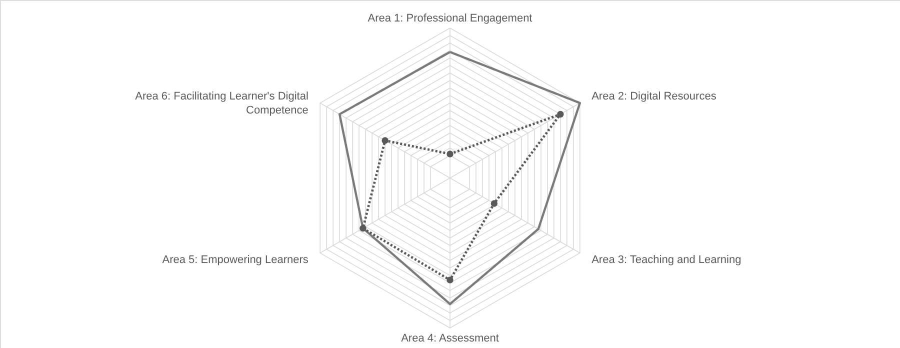  What do you see at coordinates (667, 260) in the screenshot?
I see `spoke-label: Area 3: Teaching and Learning` at bounding box center [667, 260].